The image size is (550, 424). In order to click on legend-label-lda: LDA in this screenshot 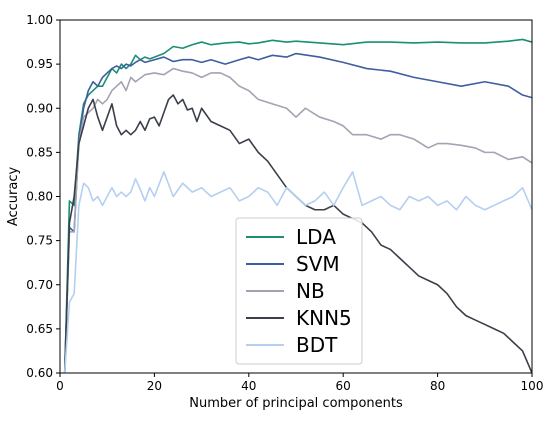, I will do `click(316, 237)`.